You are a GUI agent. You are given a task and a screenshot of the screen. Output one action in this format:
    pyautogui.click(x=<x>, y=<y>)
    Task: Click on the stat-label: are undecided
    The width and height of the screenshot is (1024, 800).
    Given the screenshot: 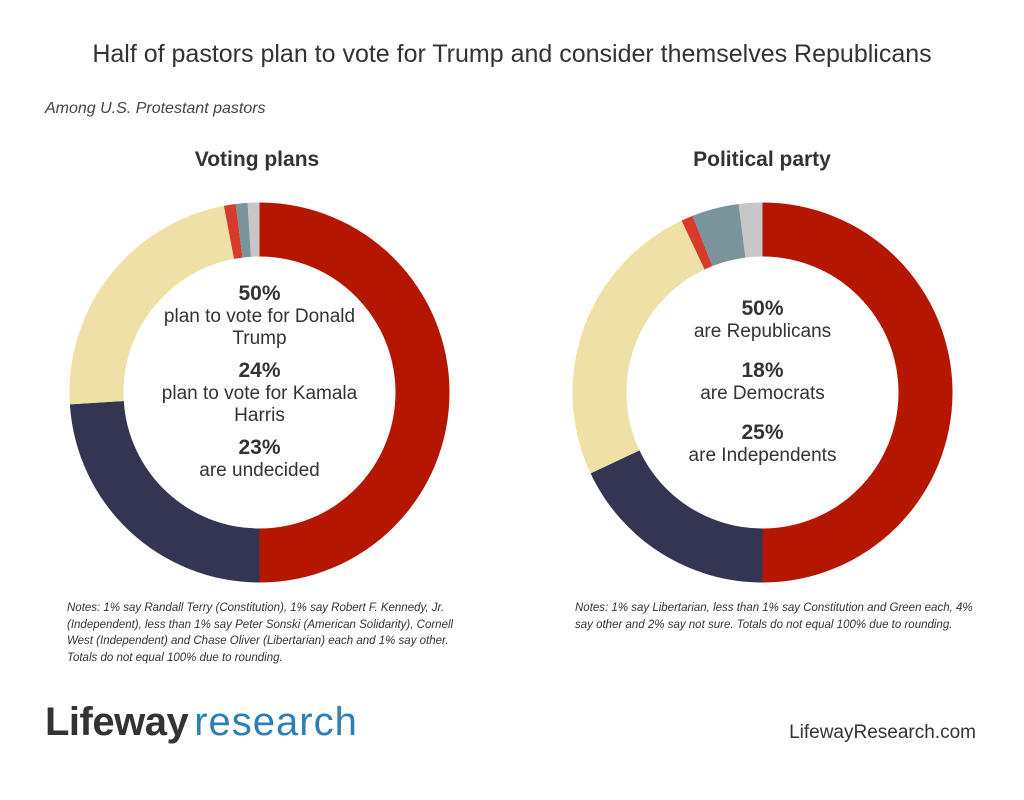 What is the action you would take?
    pyautogui.click(x=259, y=470)
    